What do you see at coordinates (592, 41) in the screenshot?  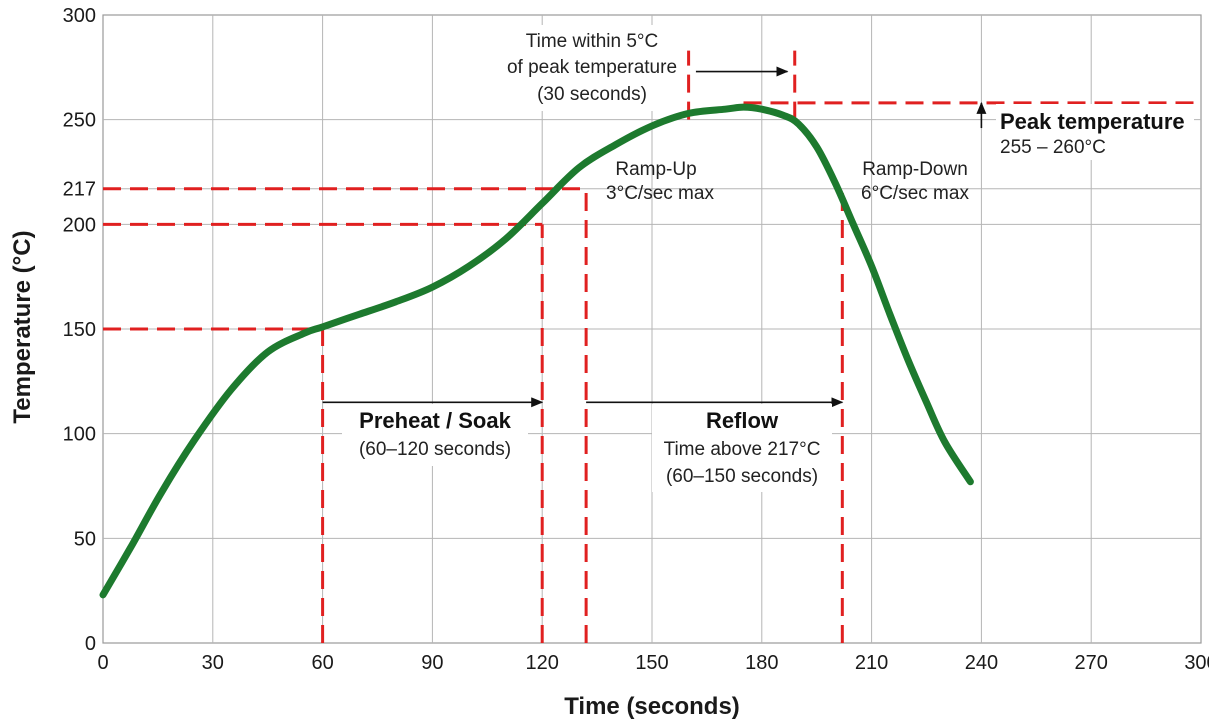 I see `time-within-line-1: Time within 5°C` at bounding box center [592, 41].